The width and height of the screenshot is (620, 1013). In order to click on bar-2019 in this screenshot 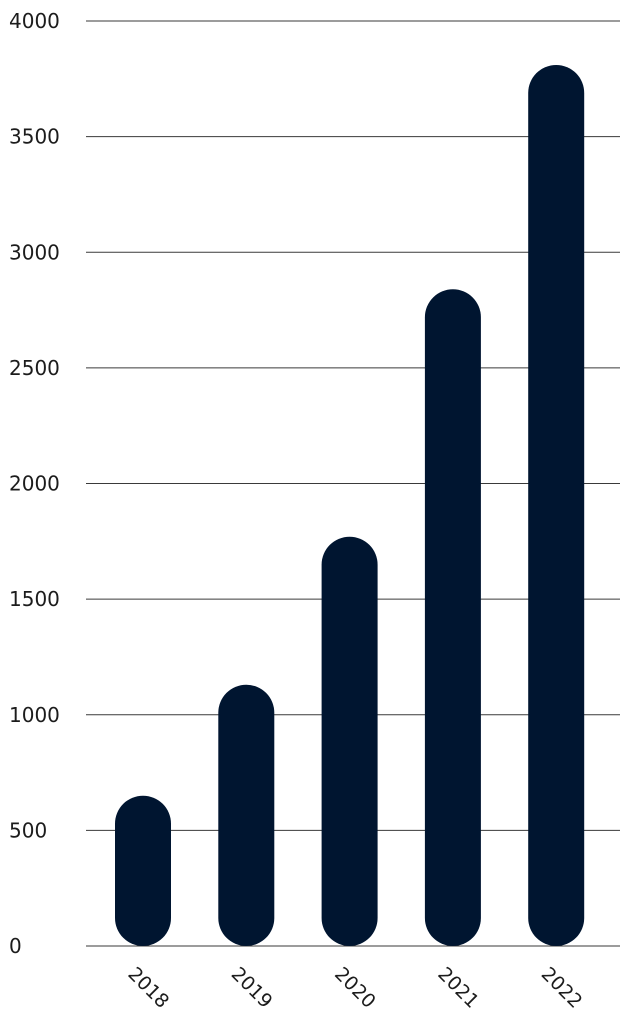, I will do `click(246, 815)`.